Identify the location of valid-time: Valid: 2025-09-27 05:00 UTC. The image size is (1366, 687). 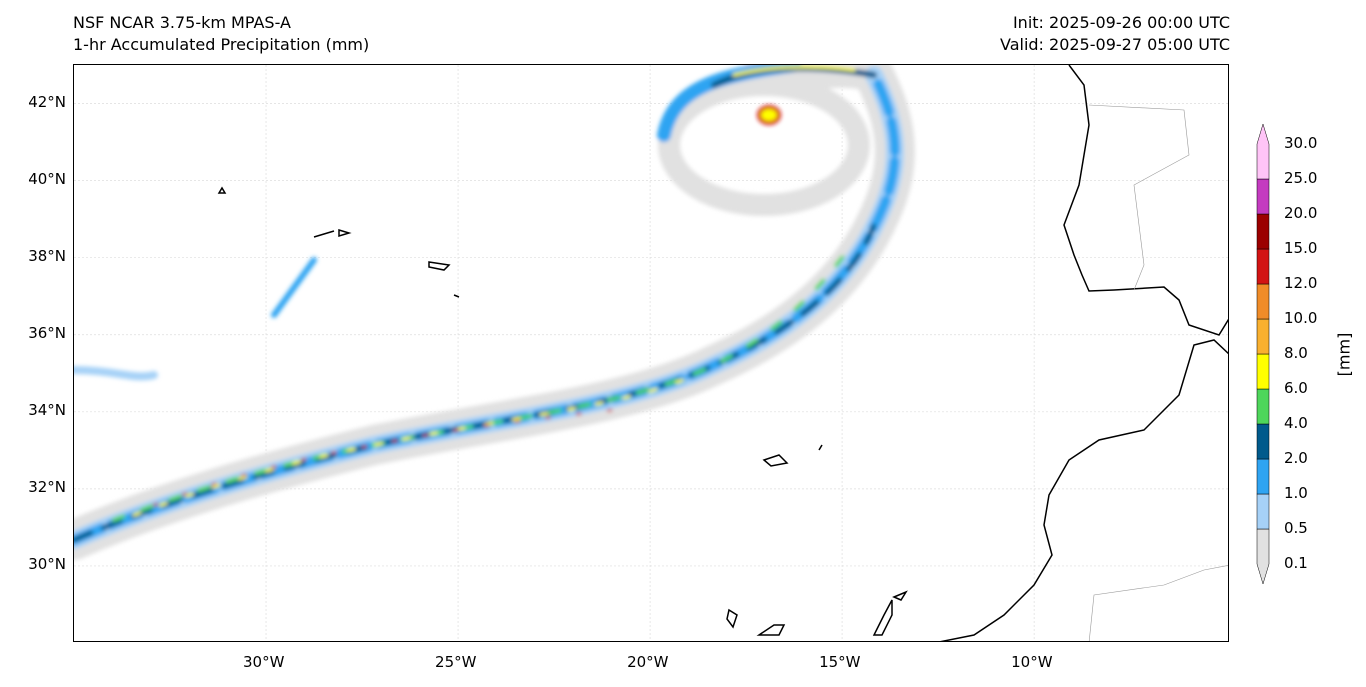
(1114, 44).